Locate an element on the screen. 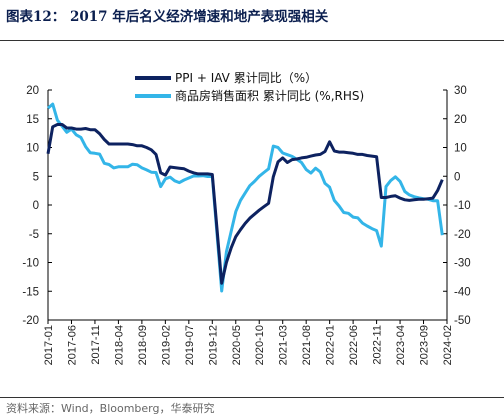 The image size is (504, 418). left-tick-label: 10 is located at coordinates (32, 149).